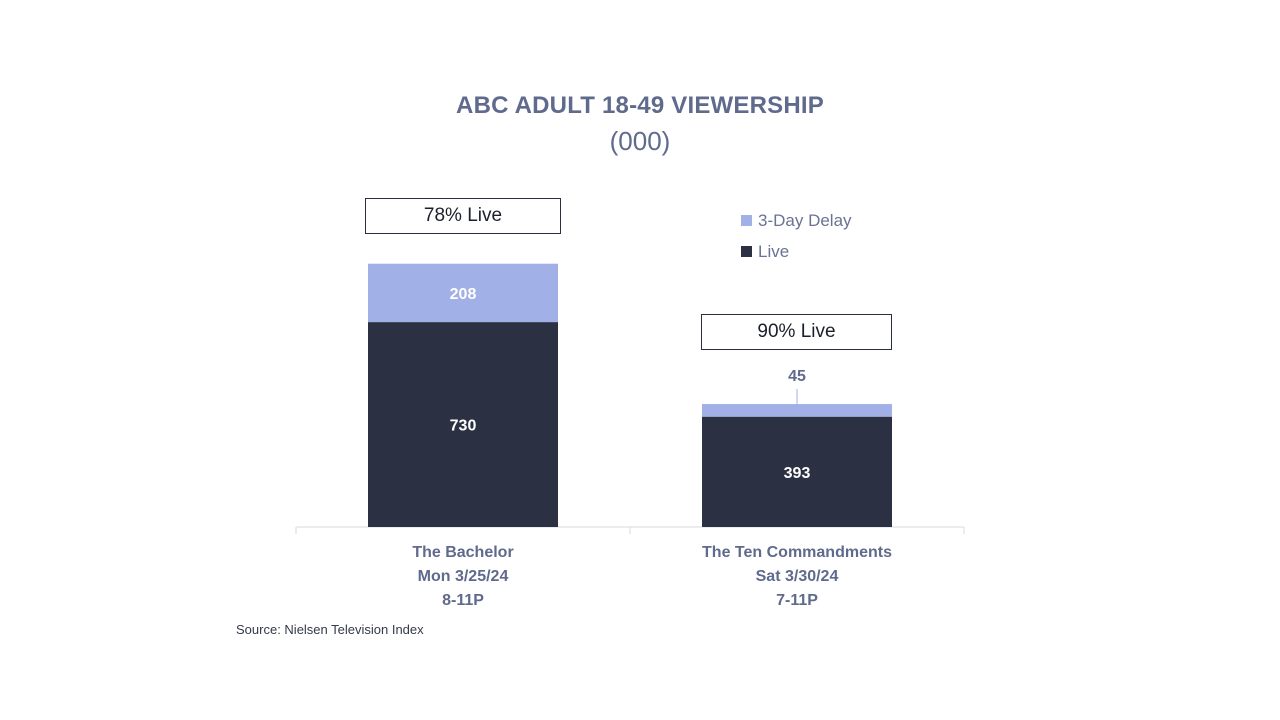 The height and width of the screenshot is (720, 1280). What do you see at coordinates (805, 220) in the screenshot?
I see `legend-label-3-day-delay: 3-Day Delay` at bounding box center [805, 220].